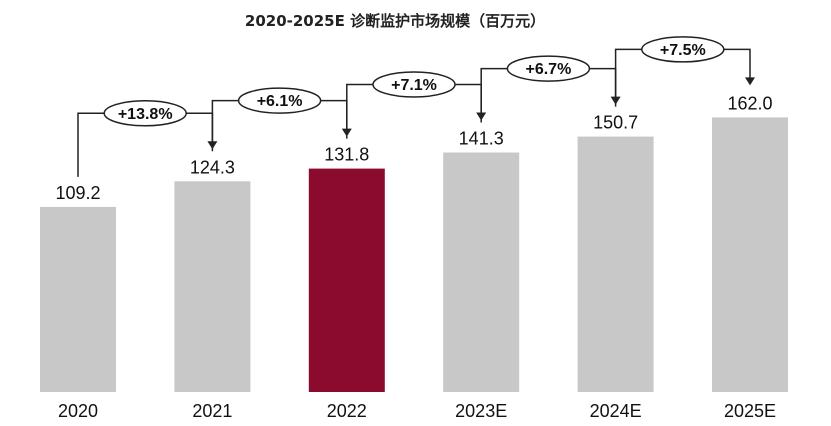 The width and height of the screenshot is (831, 426). Describe the element at coordinates (346, 280) in the screenshot. I see `bar-2022` at that location.